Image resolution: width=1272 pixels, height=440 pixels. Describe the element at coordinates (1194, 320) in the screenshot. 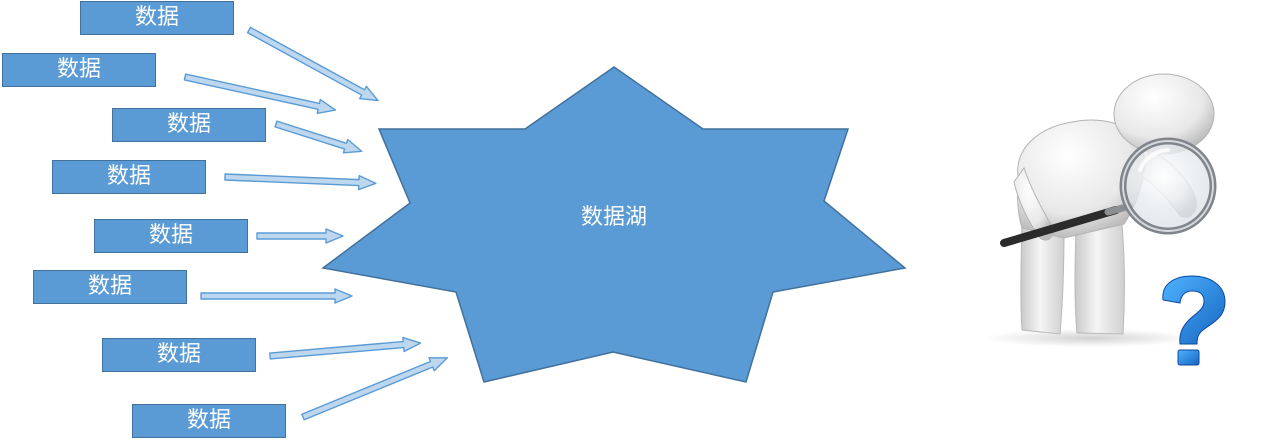

I see `question-mark-icon` at that location.